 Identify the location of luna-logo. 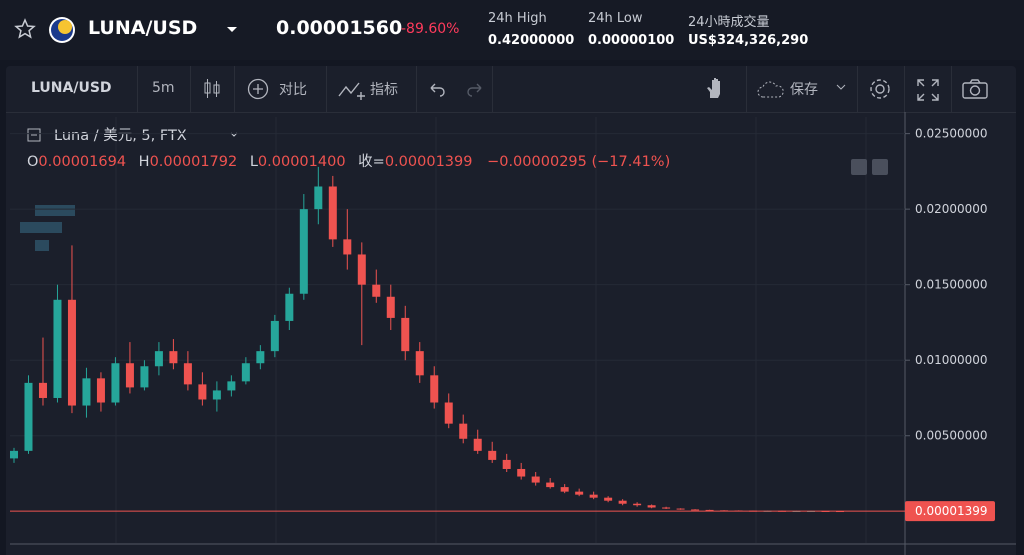
(62, 30).